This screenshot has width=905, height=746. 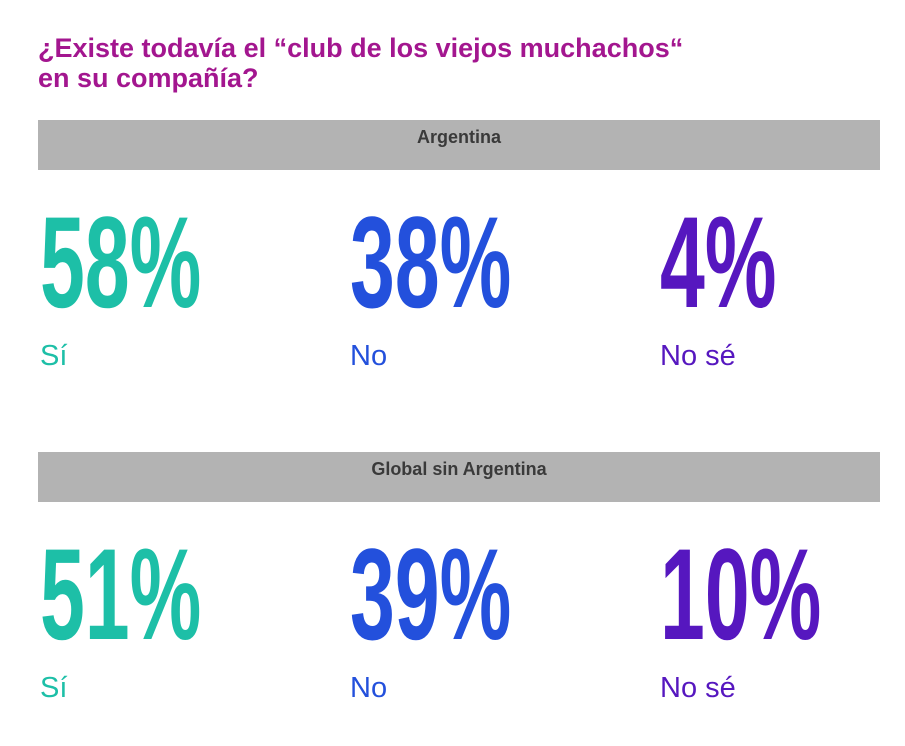 I want to click on big-figure: 38%, so click(x=430, y=261).